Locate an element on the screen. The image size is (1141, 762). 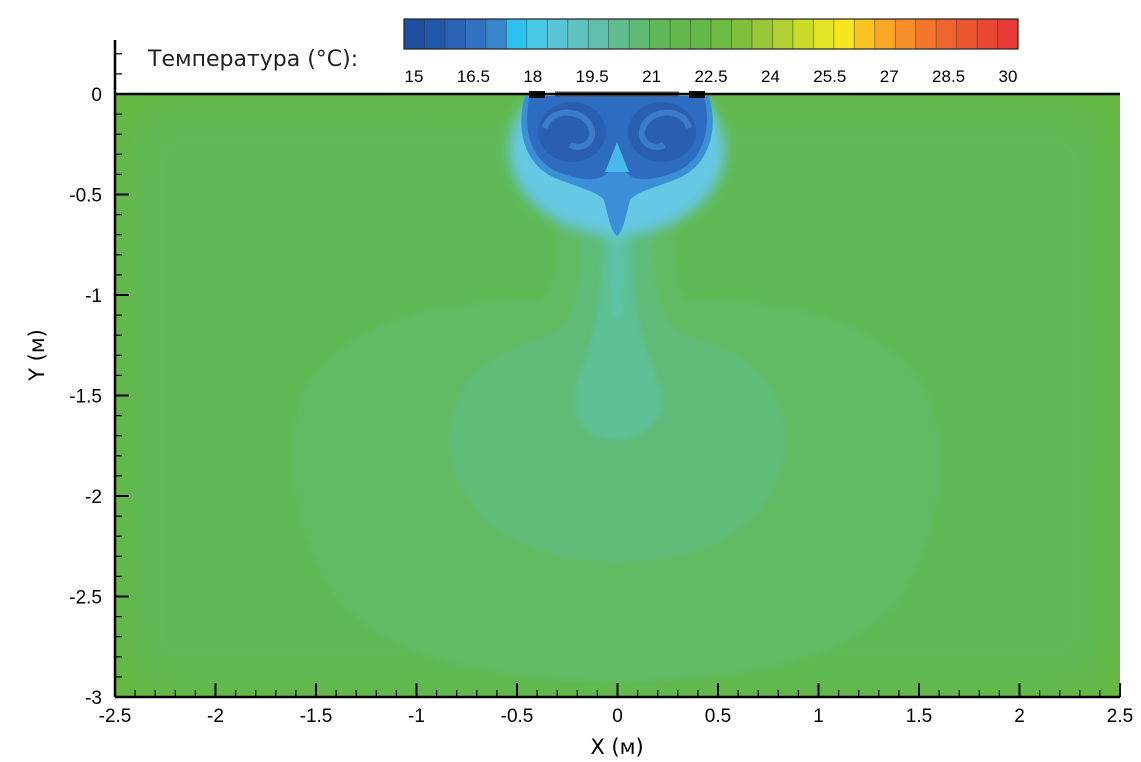
y-tick-label: -0.5 is located at coordinates (85, 196).